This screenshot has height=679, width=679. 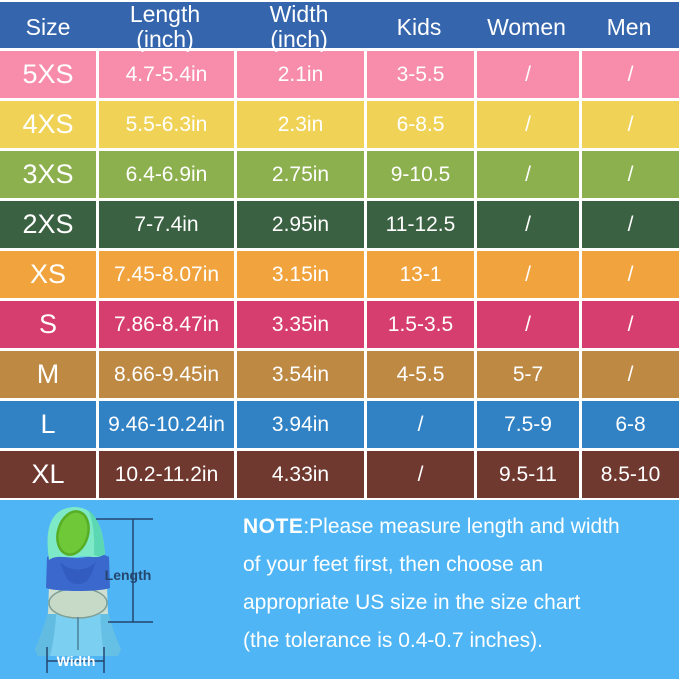 I want to click on size-cell: 5XS, so click(x=48, y=74).